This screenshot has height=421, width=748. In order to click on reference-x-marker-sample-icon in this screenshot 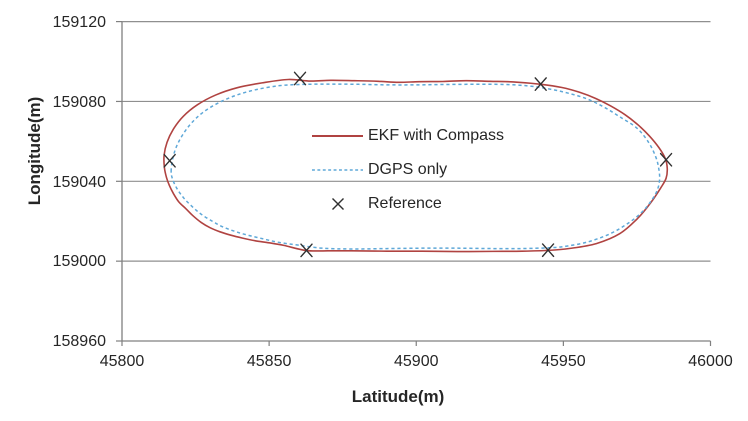, I will do `click(338, 204)`.